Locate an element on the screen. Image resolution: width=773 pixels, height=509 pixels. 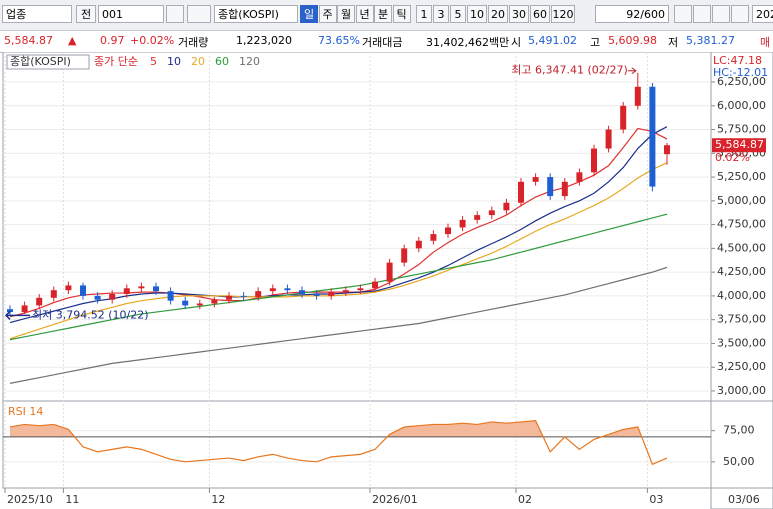
info-open-label: 시 is located at coordinates (516, 42).